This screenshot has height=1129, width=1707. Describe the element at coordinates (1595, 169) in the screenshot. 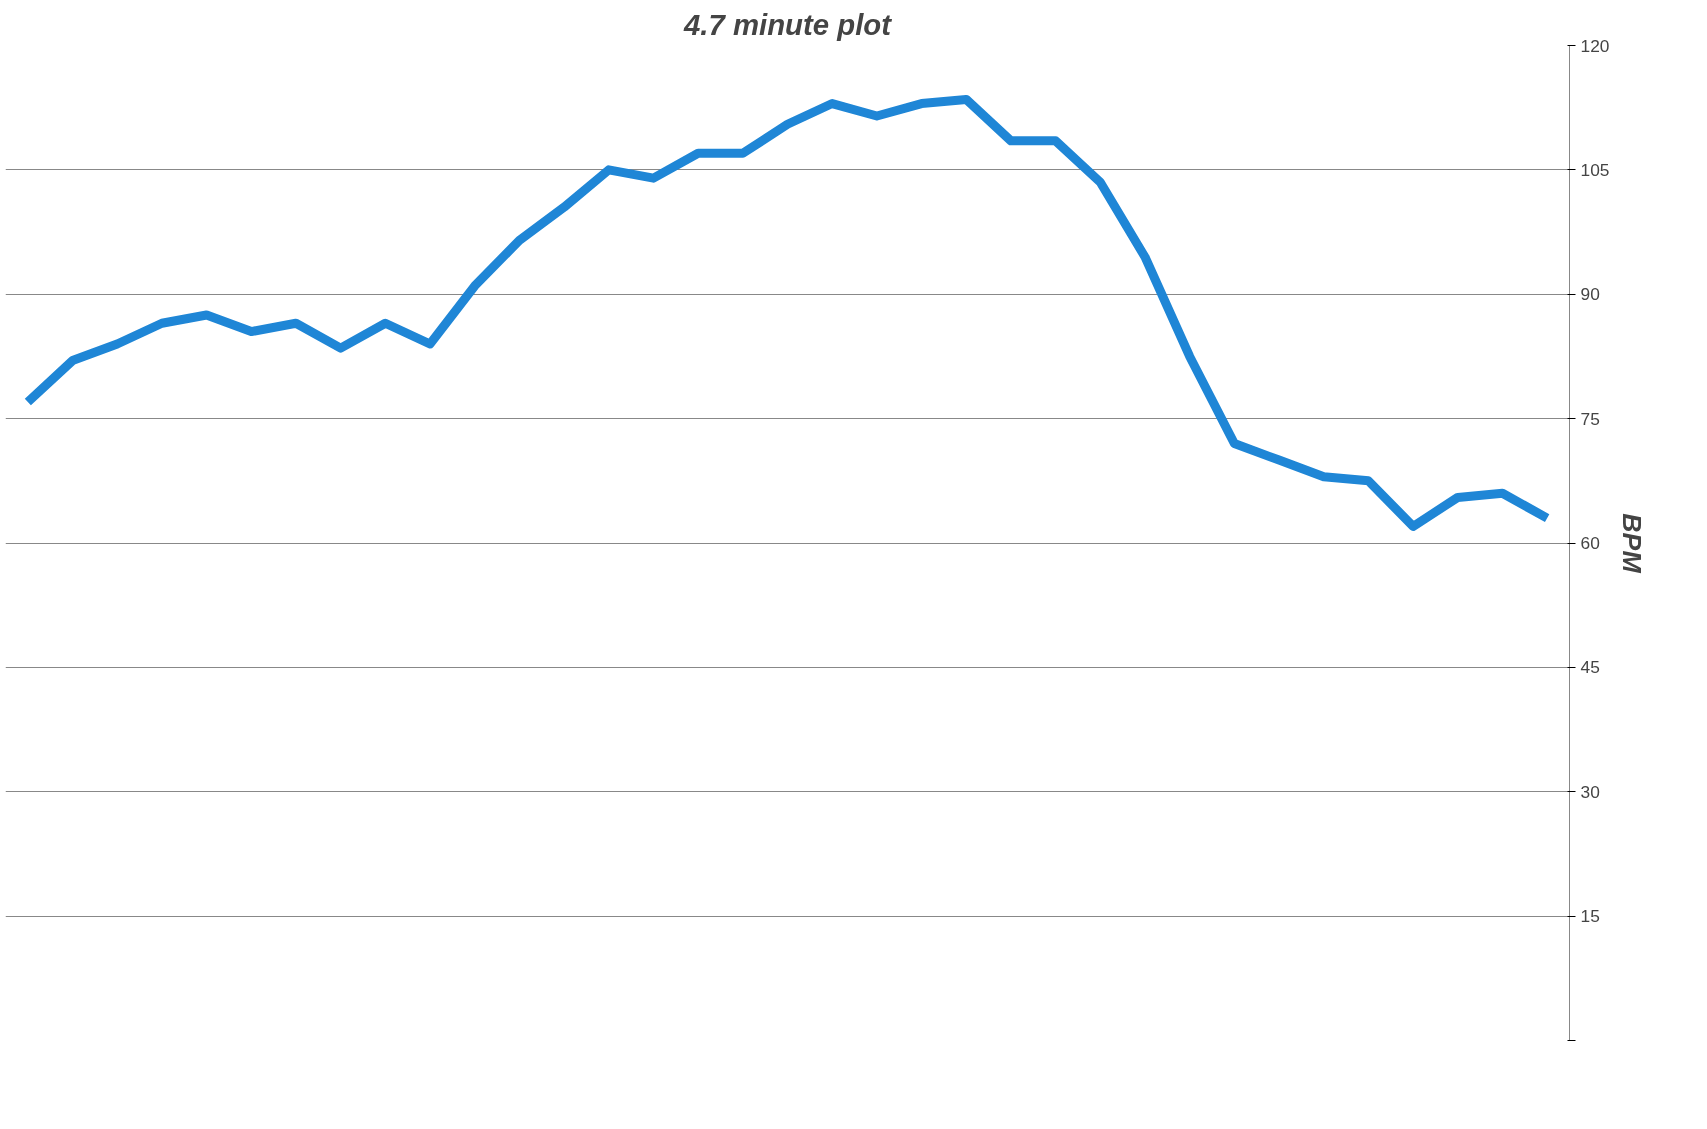

I see `y-tick-label: 105` at that location.